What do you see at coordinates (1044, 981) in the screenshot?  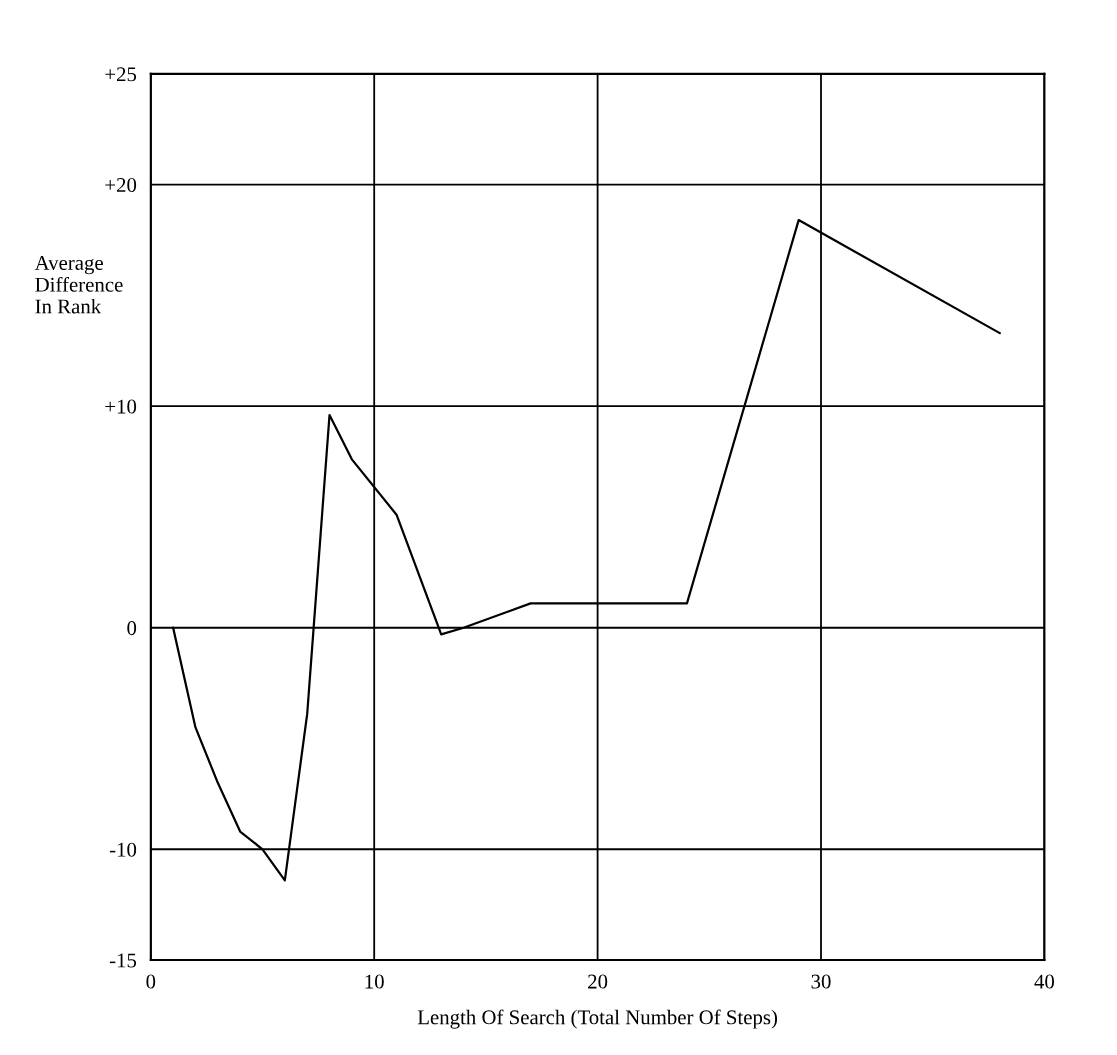 I see `x-tick-label: 40` at bounding box center [1044, 981].